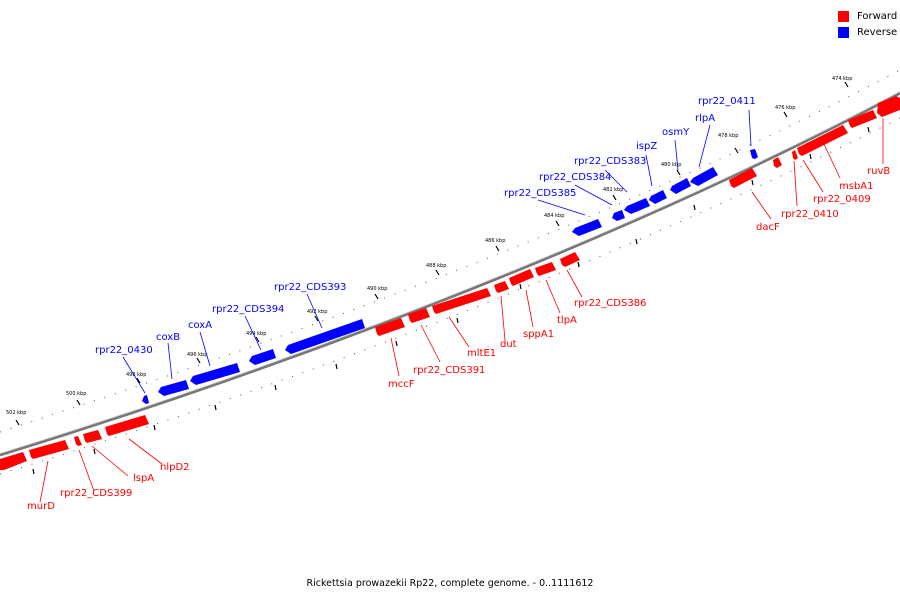 The image size is (900, 600). What do you see at coordinates (390, 327) in the screenshot?
I see `gene-nlpD2` at bounding box center [390, 327].